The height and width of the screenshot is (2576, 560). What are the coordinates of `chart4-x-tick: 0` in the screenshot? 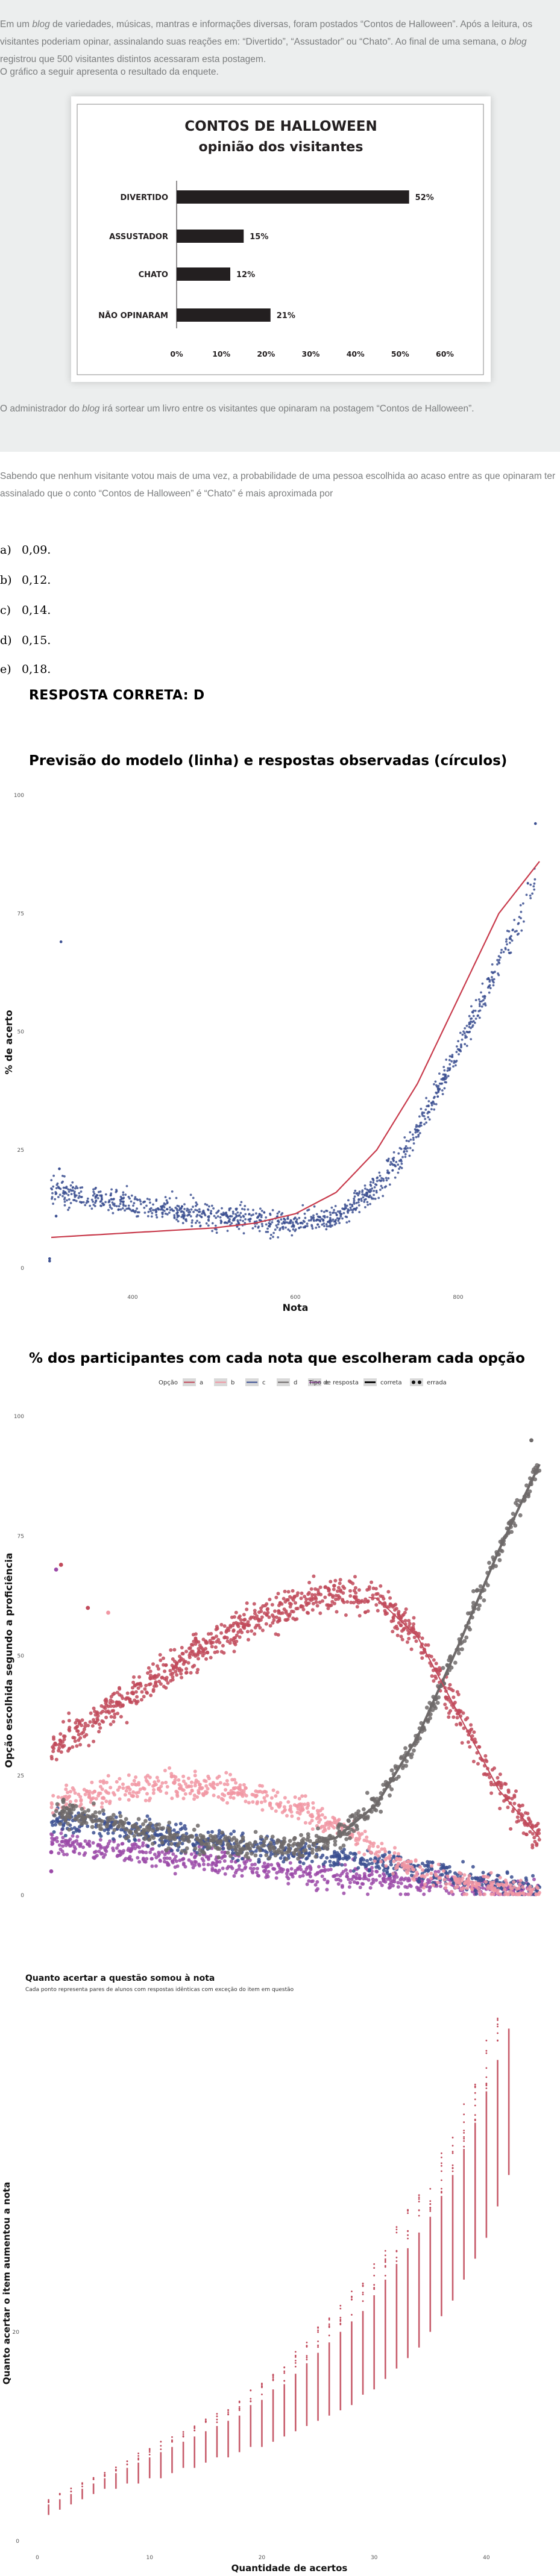 It's located at (37, 2558).